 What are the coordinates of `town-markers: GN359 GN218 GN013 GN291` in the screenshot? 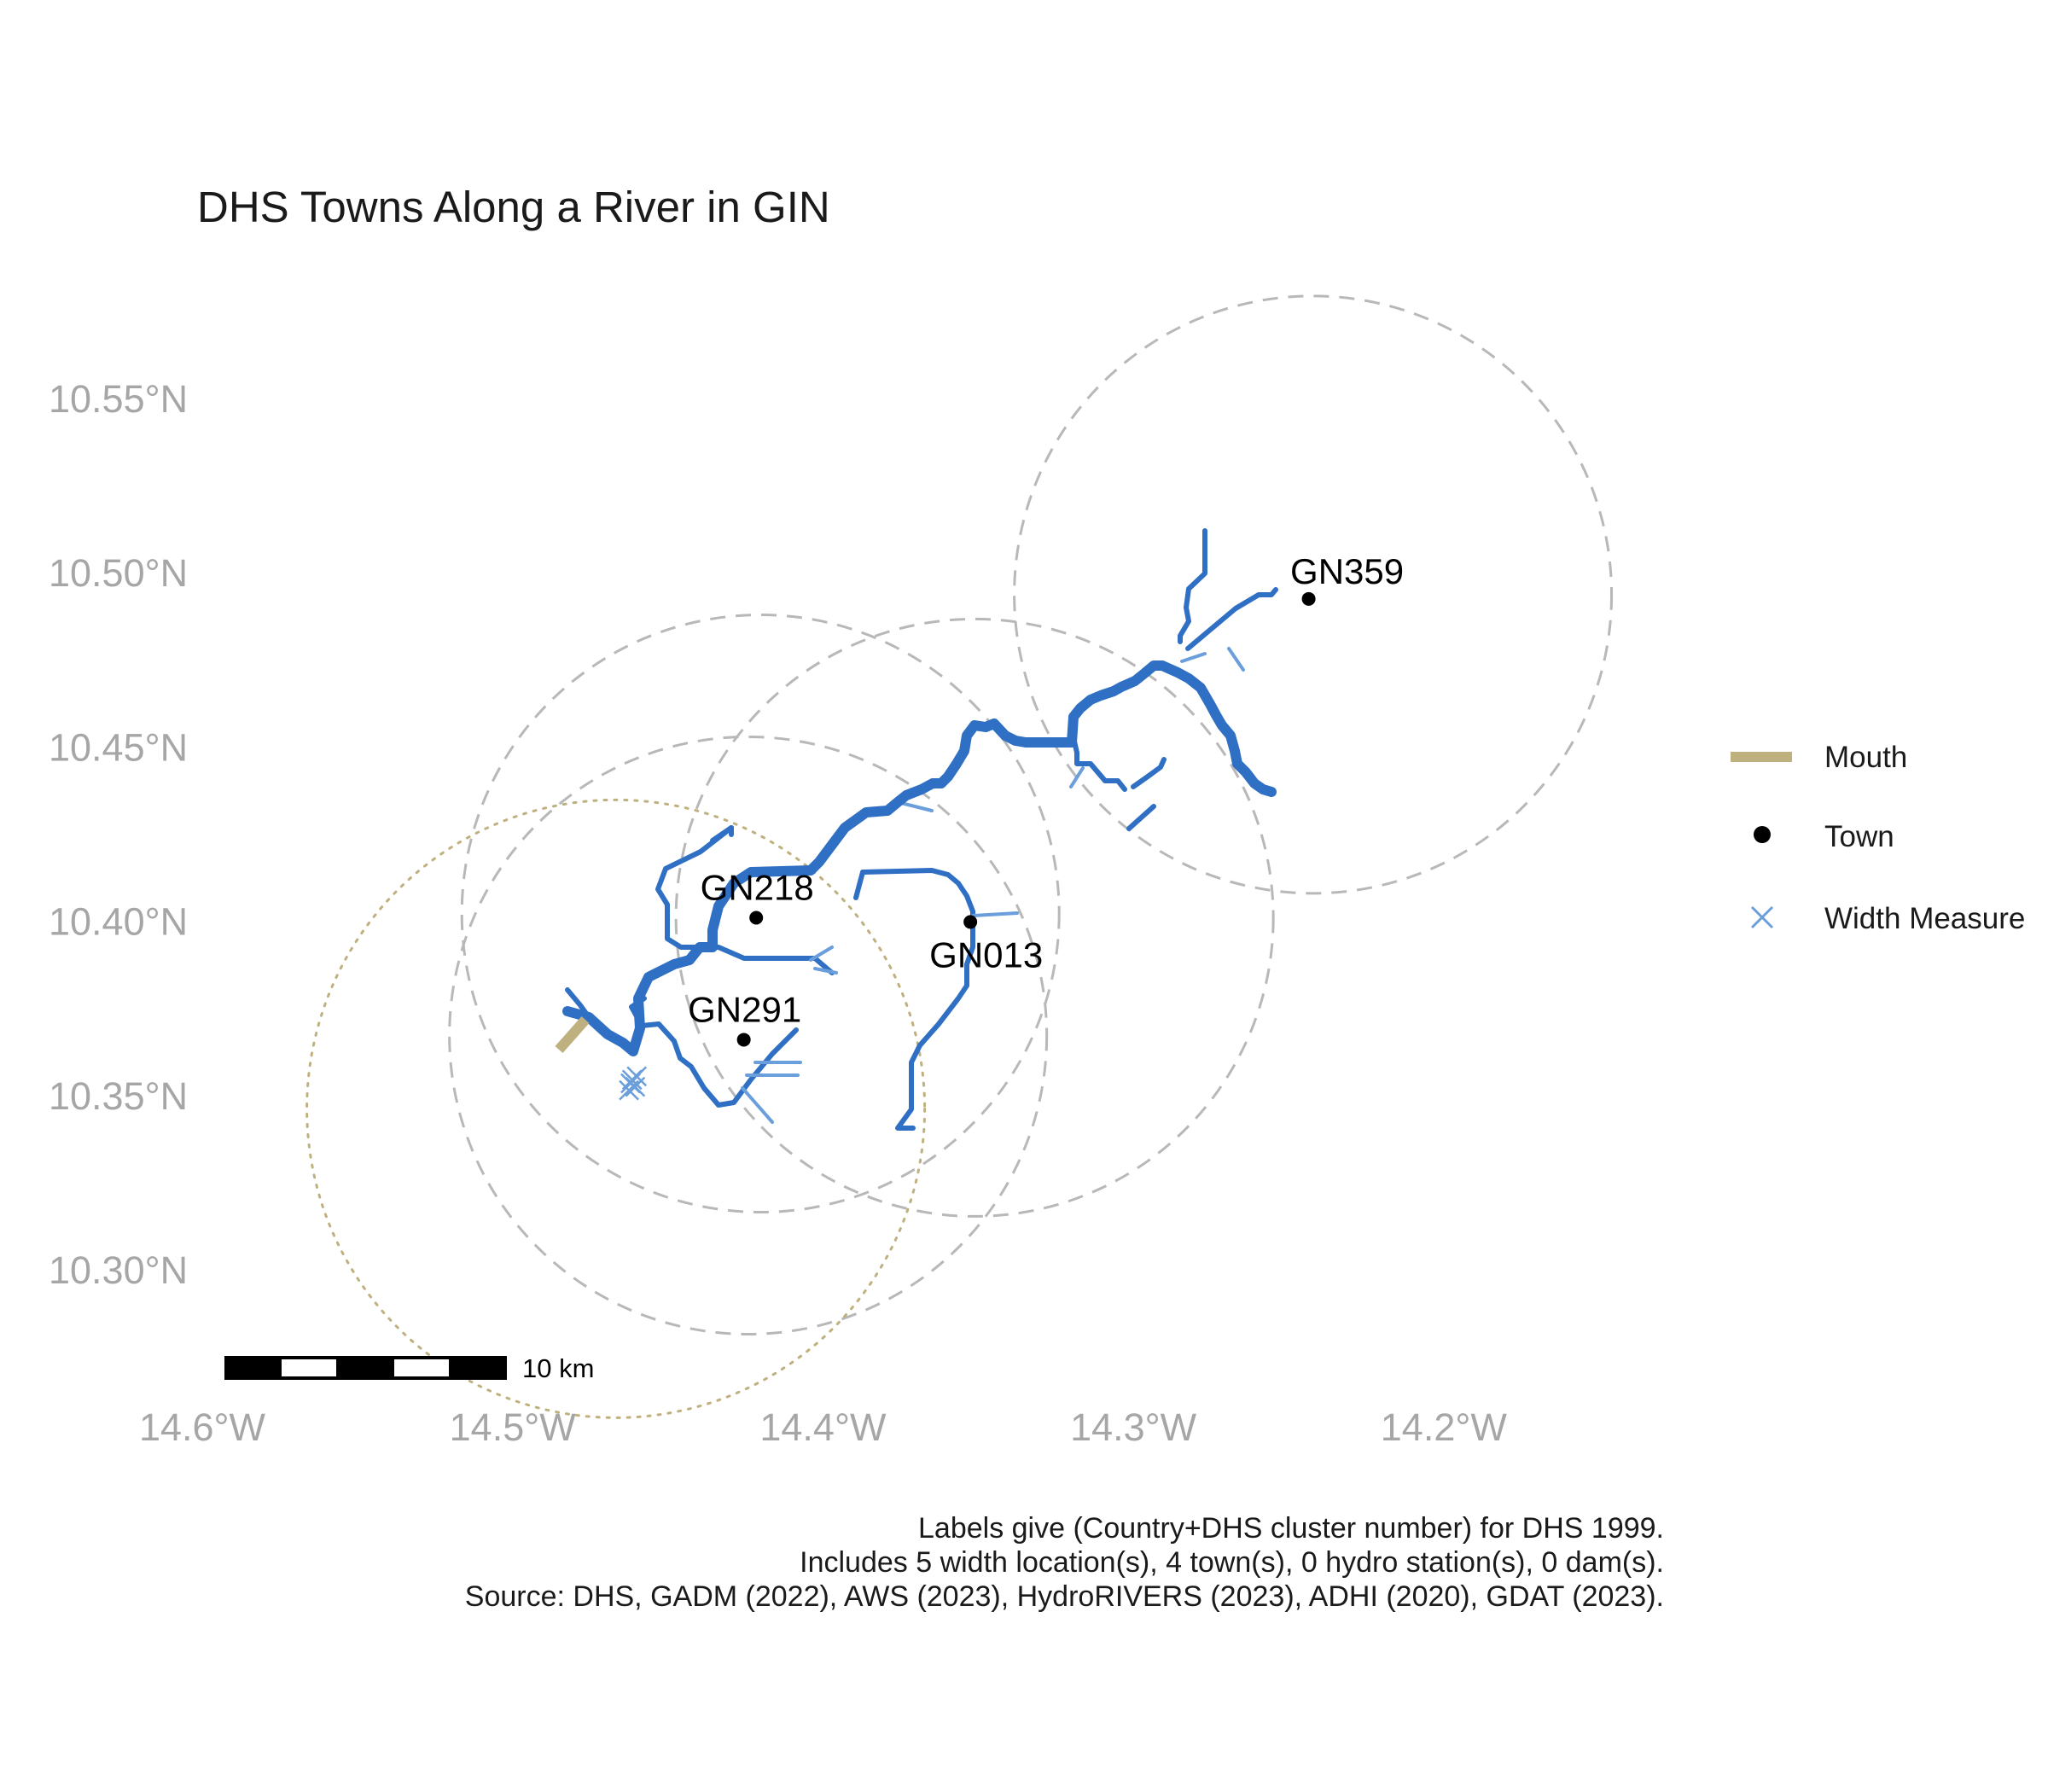 It's located at (1046, 799).